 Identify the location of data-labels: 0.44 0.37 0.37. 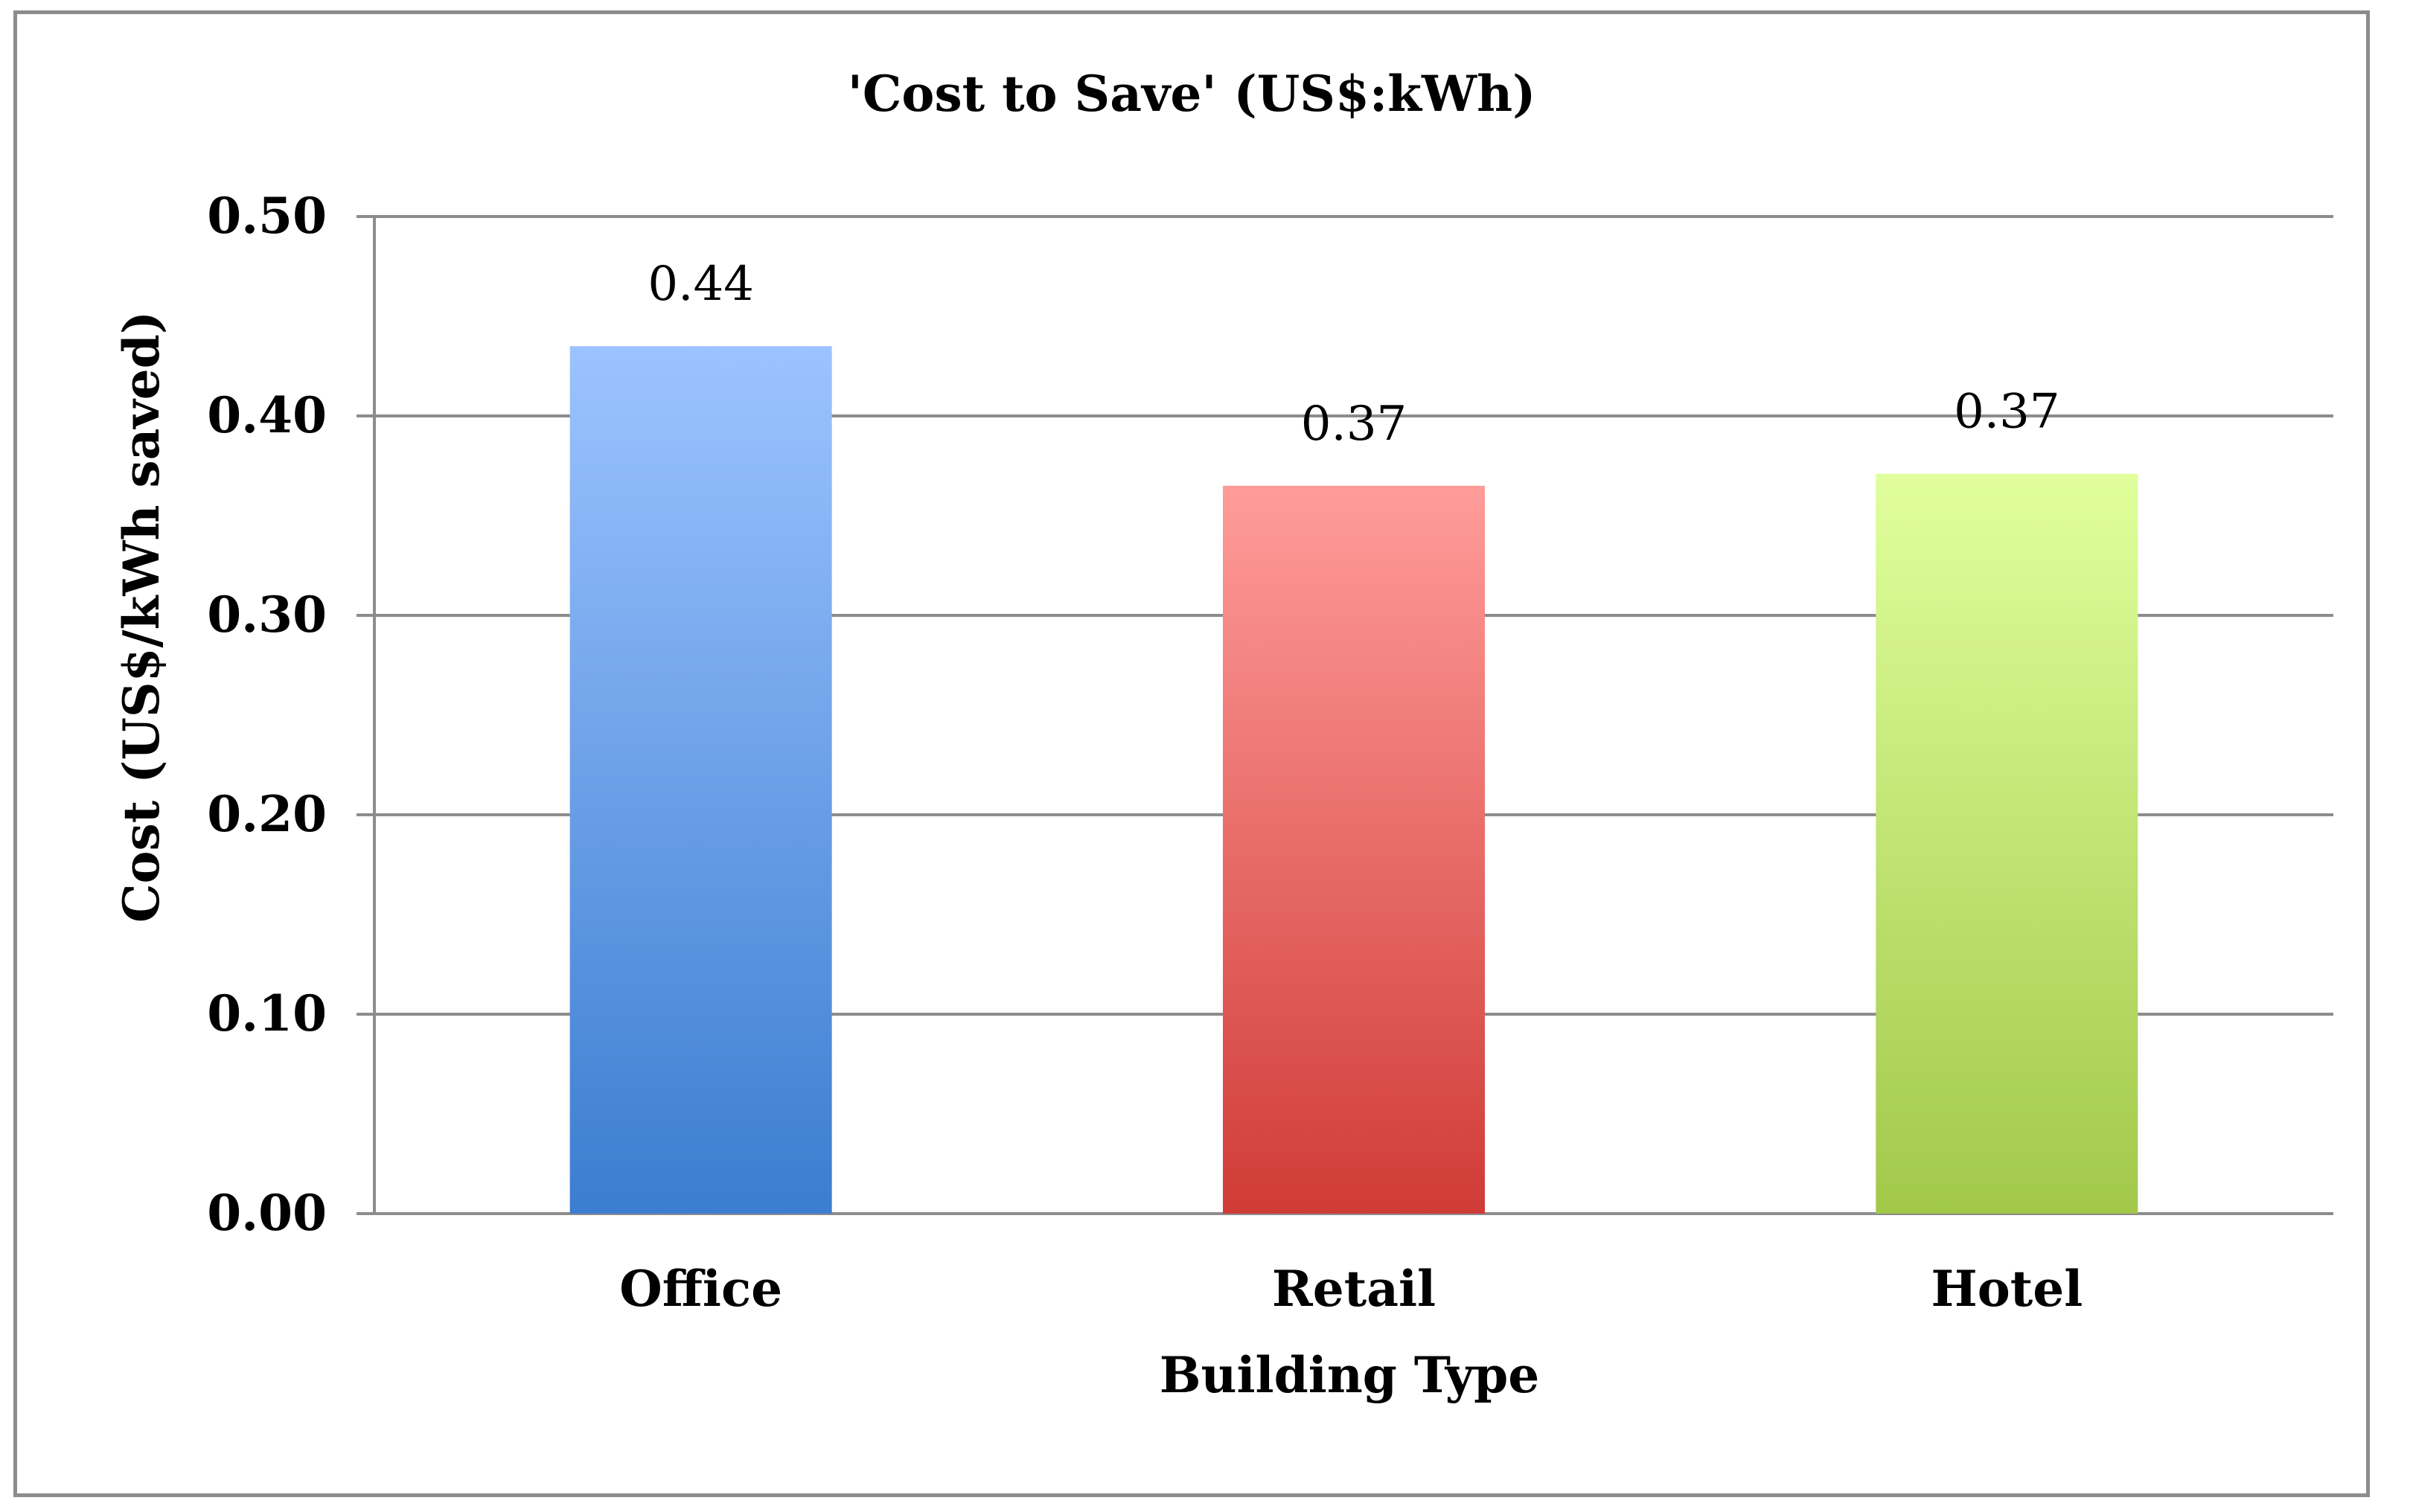
(1353, 354).